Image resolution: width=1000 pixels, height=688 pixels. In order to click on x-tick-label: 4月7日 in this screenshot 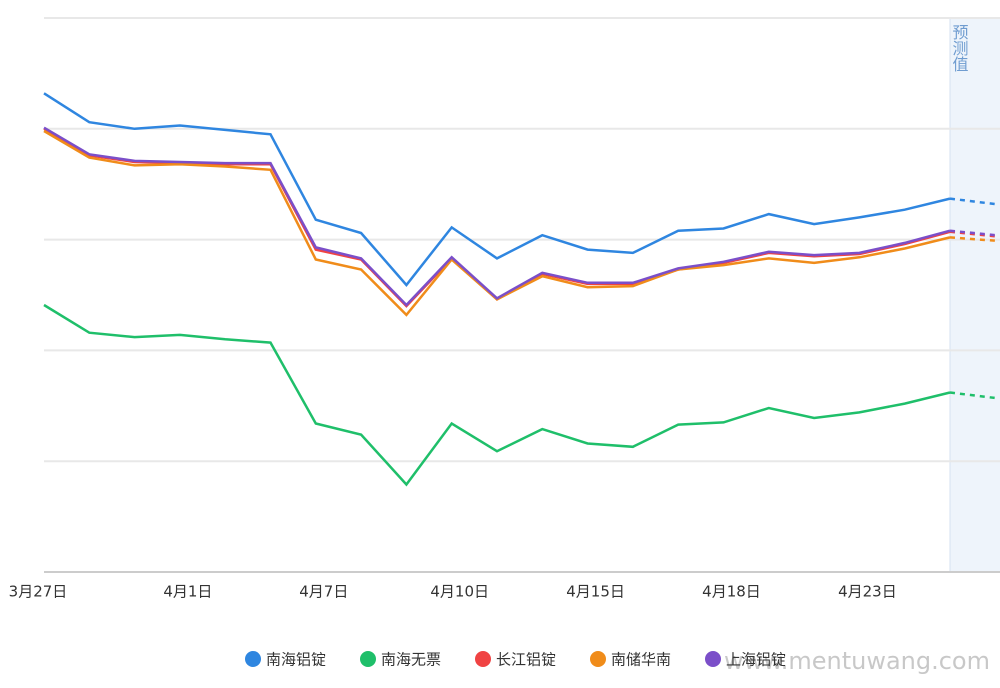, I will do `click(323, 592)`.